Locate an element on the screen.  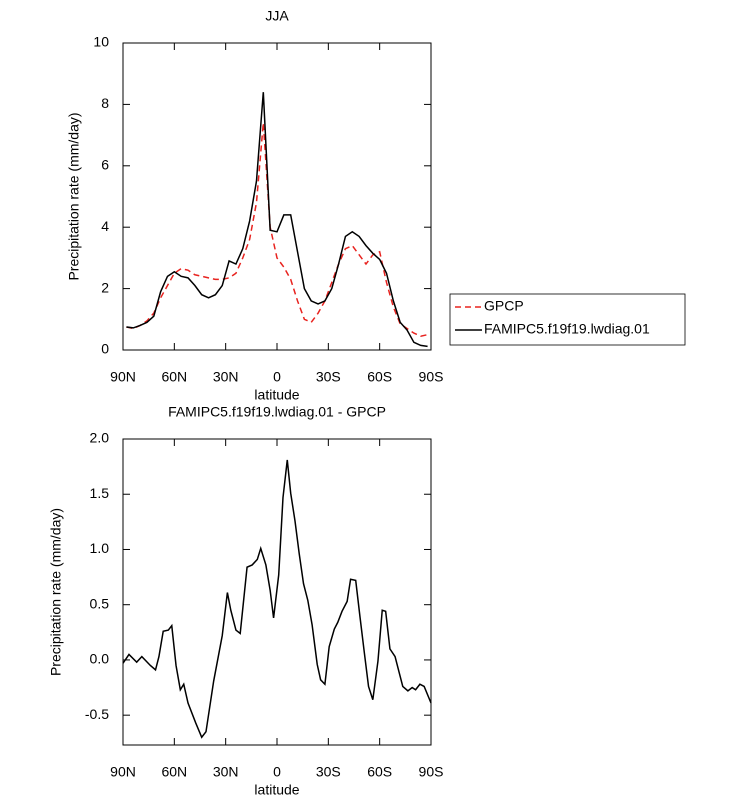
y-tick-label: 0.0 is located at coordinates (100, 659).